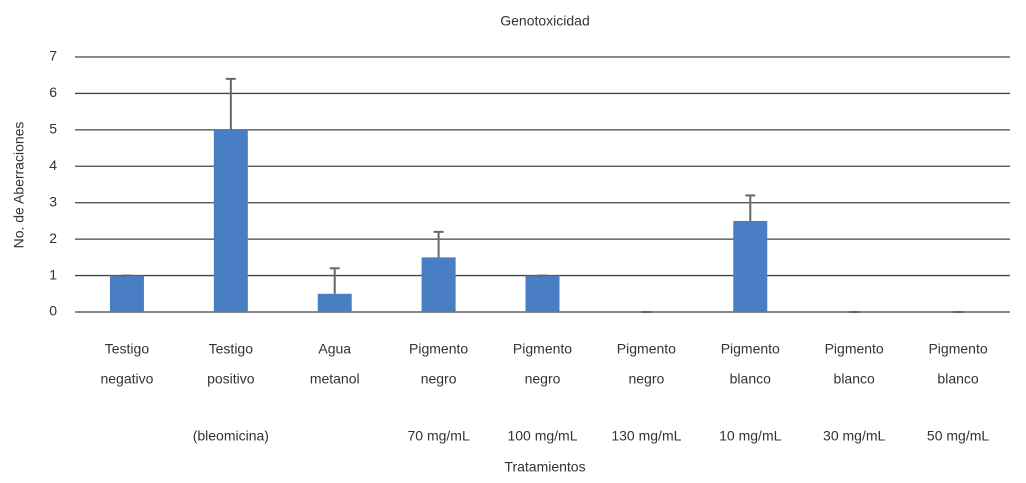 This screenshot has width=1026, height=483. I want to click on x-tick-label: 30 mg/mL, so click(854, 436).